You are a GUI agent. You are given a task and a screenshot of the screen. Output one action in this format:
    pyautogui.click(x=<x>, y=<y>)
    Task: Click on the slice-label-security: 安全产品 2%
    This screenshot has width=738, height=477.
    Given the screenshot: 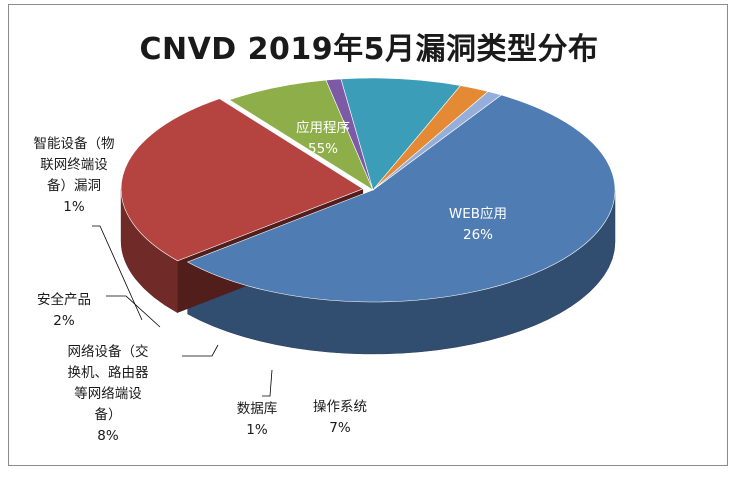 What is the action you would take?
    pyautogui.click(x=64, y=310)
    